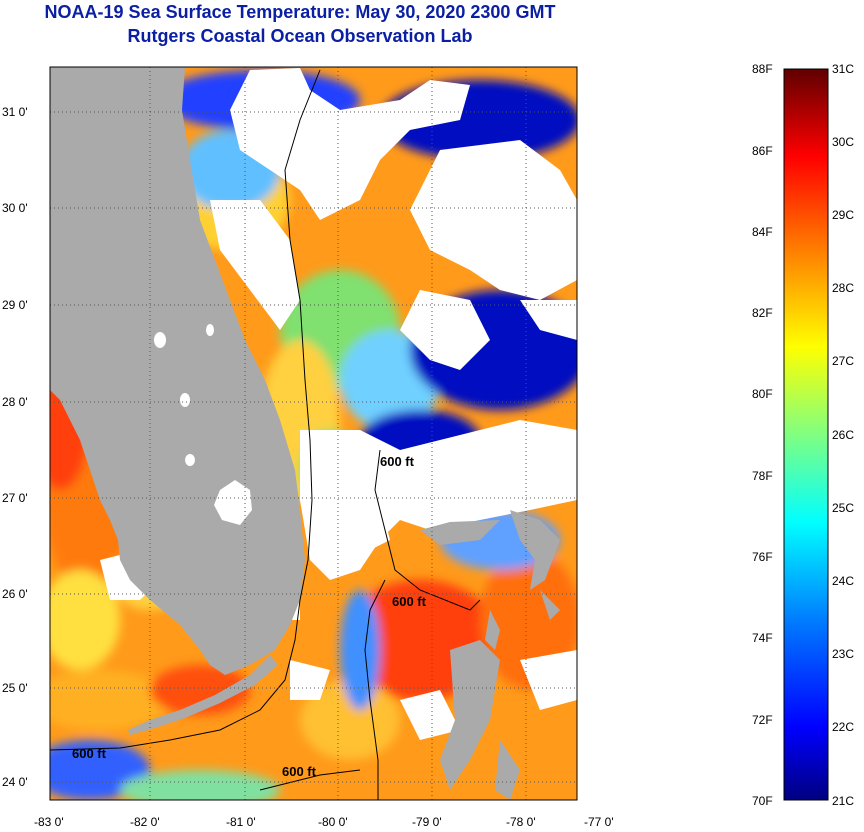  What do you see at coordinates (843, 581) in the screenshot?
I see `cb-label-c: 24C` at bounding box center [843, 581].